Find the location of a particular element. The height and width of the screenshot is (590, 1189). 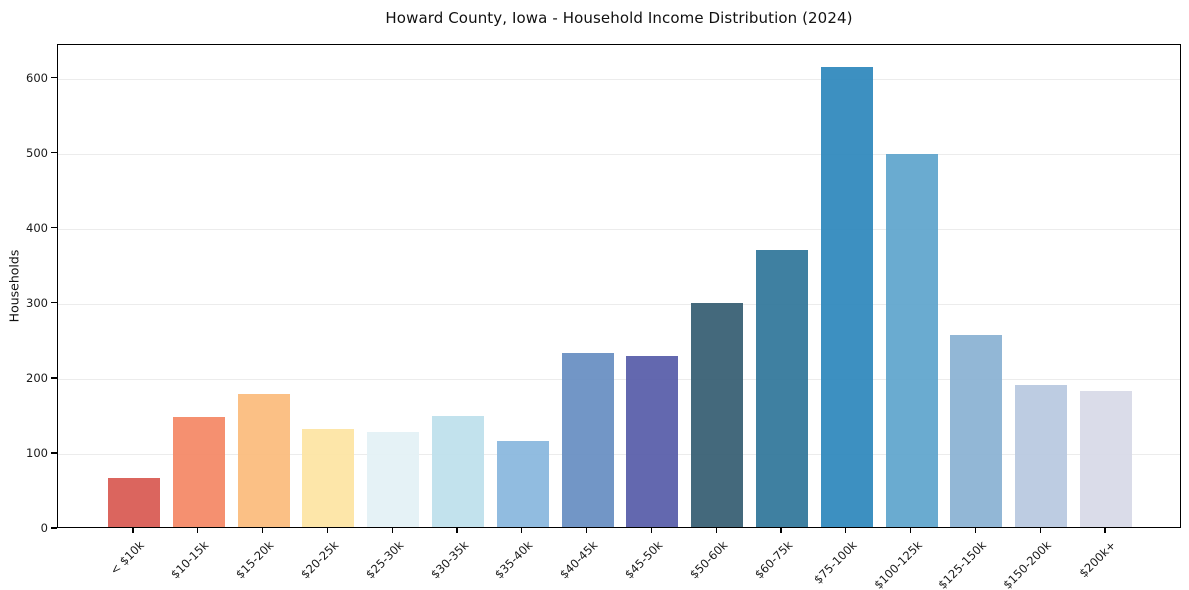

bar-20-25k is located at coordinates (328, 477).